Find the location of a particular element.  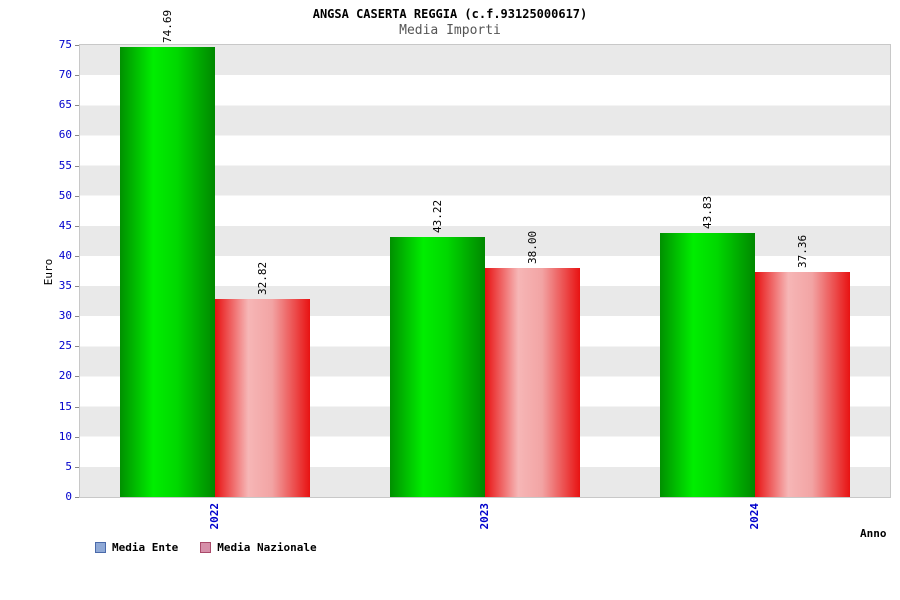

bar-value-label: 38.00 is located at coordinates (532, 247).